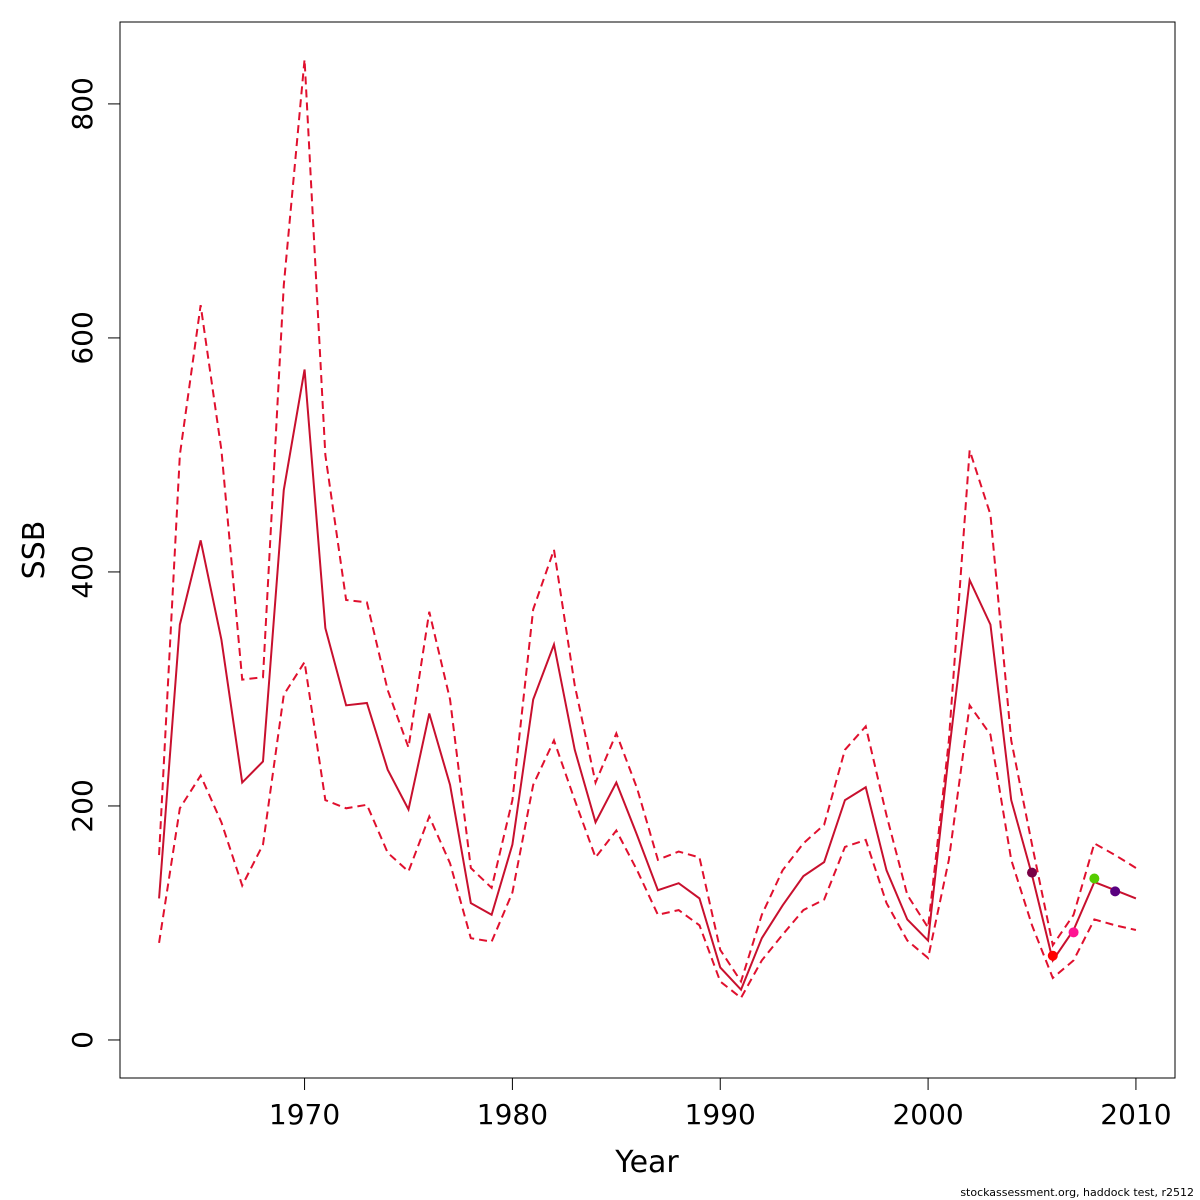 This screenshot has height=1200, width=1200. What do you see at coordinates (1135, 1114) in the screenshot?
I see `x-tick-label: 2010` at bounding box center [1135, 1114].